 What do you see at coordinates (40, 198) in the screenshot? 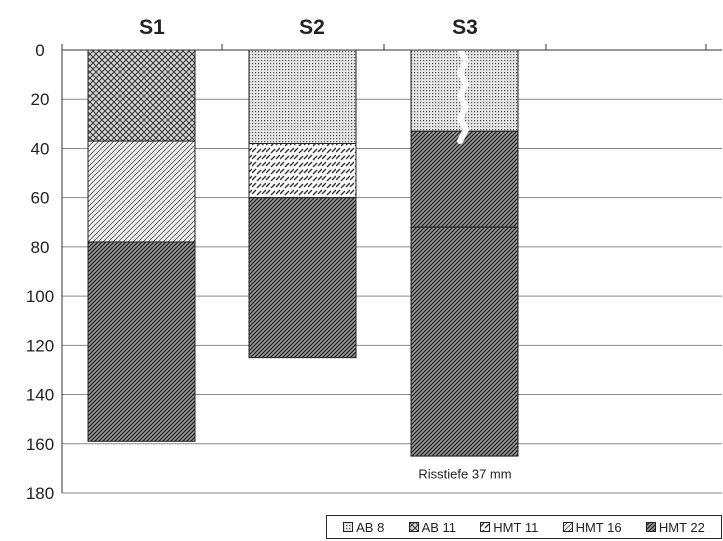
I see `y-tick-label: 60` at bounding box center [40, 198].